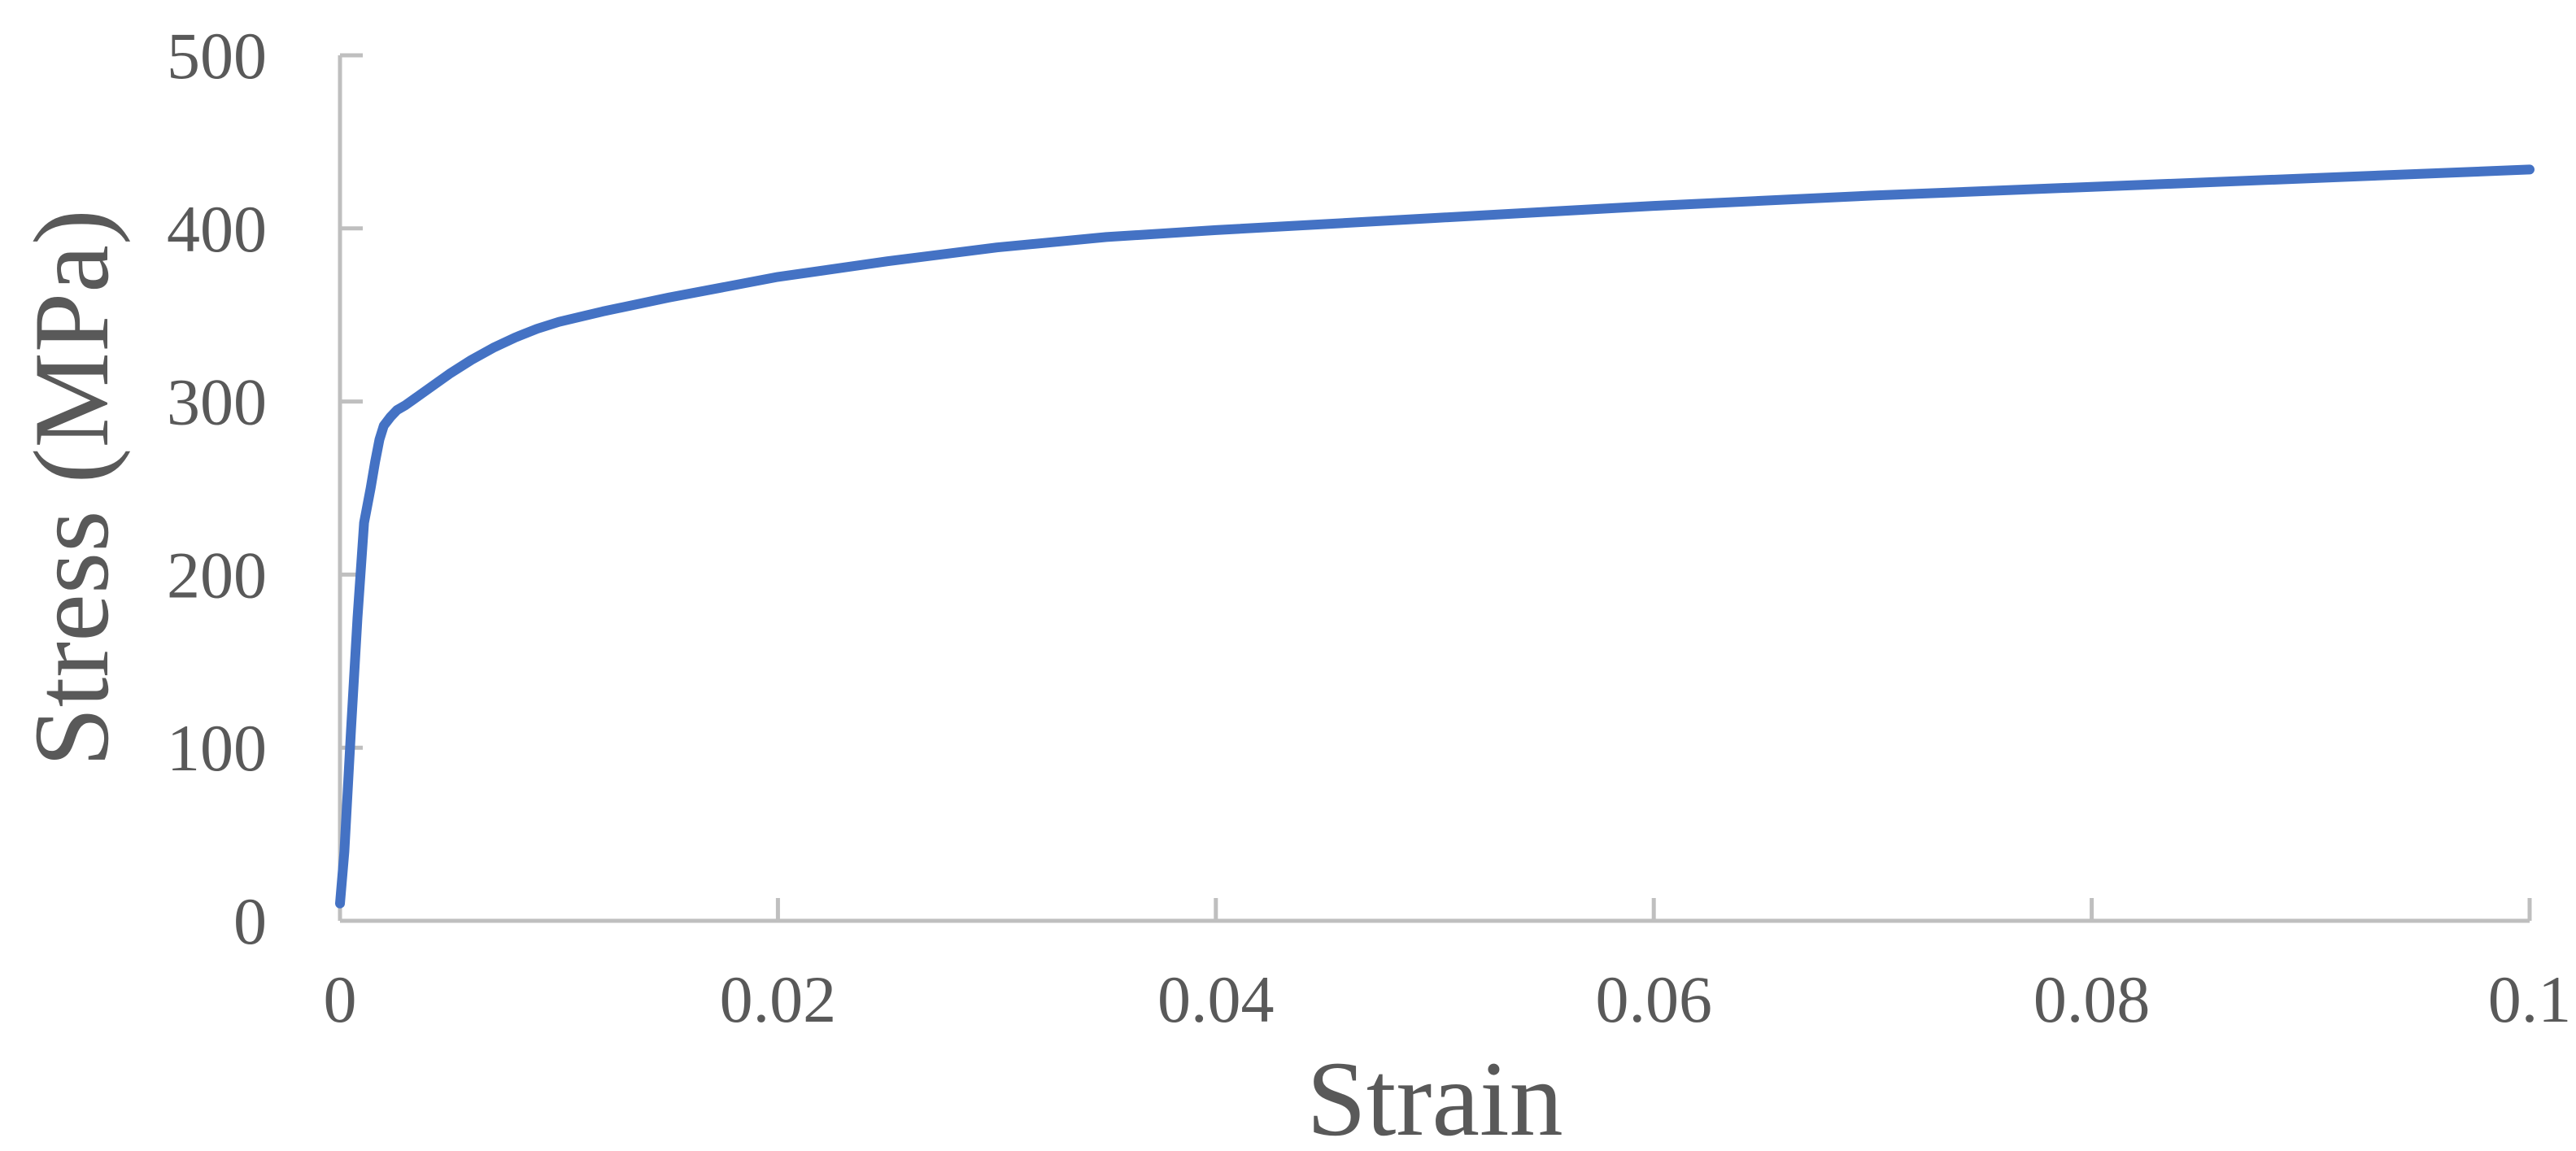 Image resolution: width=2576 pixels, height=1151 pixels. Describe the element at coordinates (778, 999) in the screenshot. I see `x-tick-label: 0.02` at that location.